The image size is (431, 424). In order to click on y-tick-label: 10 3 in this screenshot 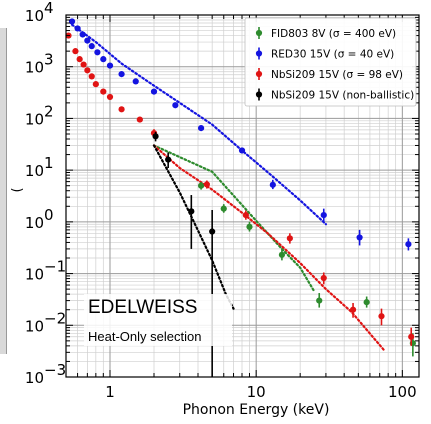, I will do `click(39, 64)`.